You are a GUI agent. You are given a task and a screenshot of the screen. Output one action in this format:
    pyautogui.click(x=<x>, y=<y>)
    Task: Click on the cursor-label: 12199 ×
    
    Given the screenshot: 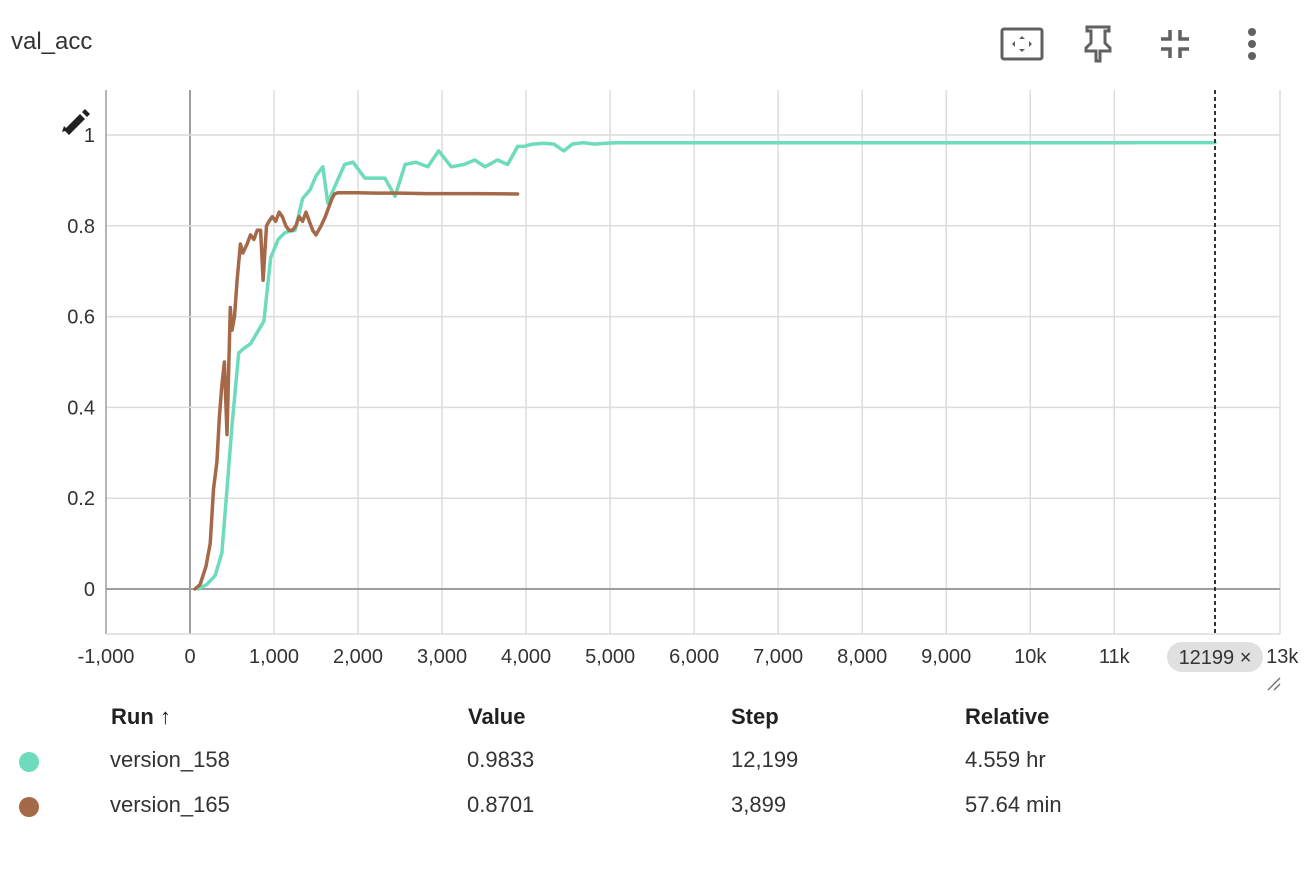 What is the action you would take?
    pyautogui.click(x=1215, y=658)
    